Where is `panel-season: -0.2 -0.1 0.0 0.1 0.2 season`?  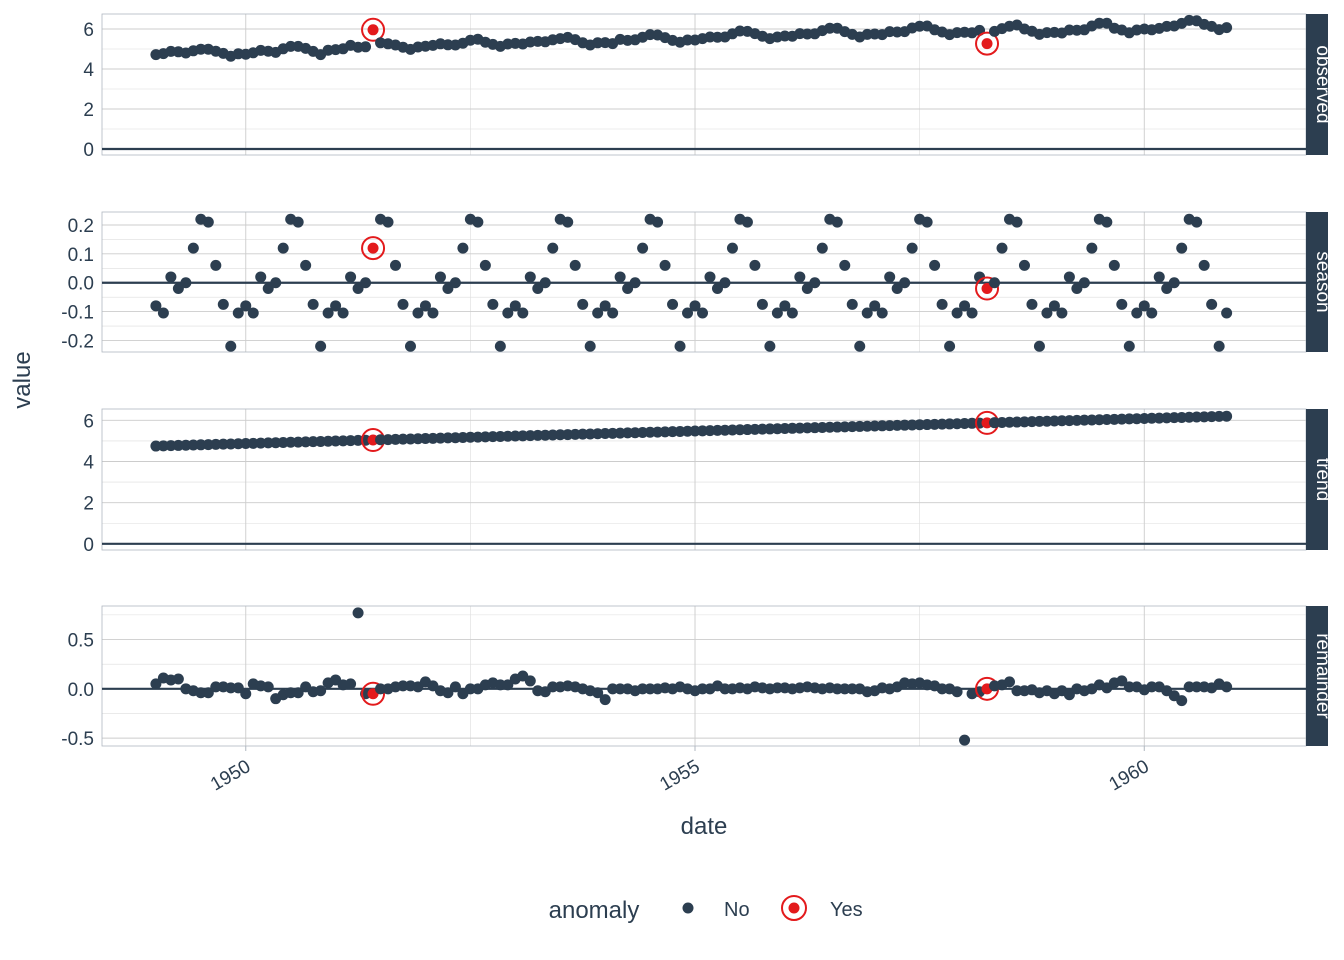 panel-season: -0.2 -0.1 0.0 0.1 0.2 season is located at coordinates (697, 281).